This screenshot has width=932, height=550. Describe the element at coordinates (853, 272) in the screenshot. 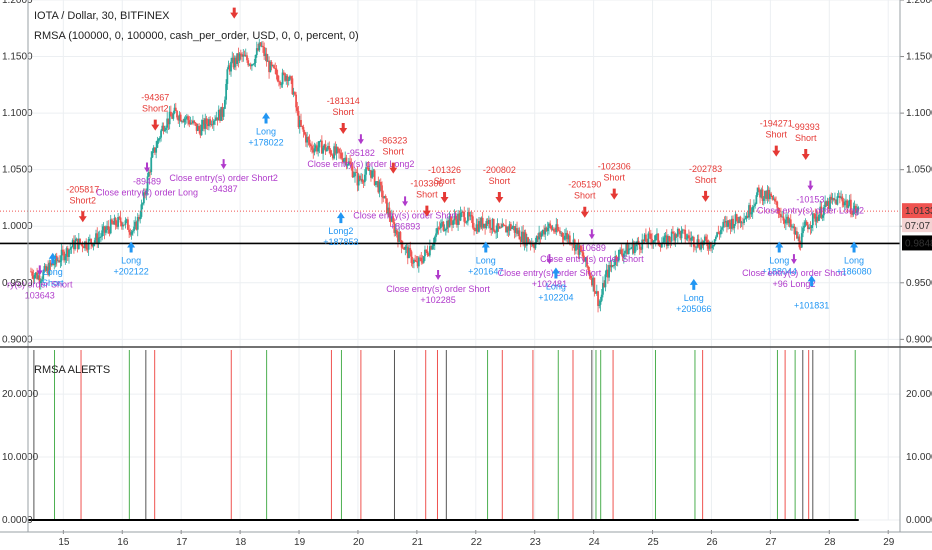

I see `long-label: +186080` at that location.